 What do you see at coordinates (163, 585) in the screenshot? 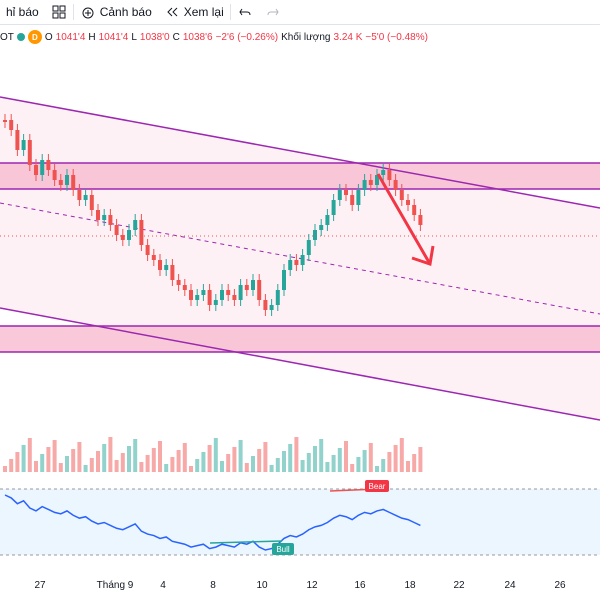
I see `x-tick: 4` at bounding box center [163, 585].